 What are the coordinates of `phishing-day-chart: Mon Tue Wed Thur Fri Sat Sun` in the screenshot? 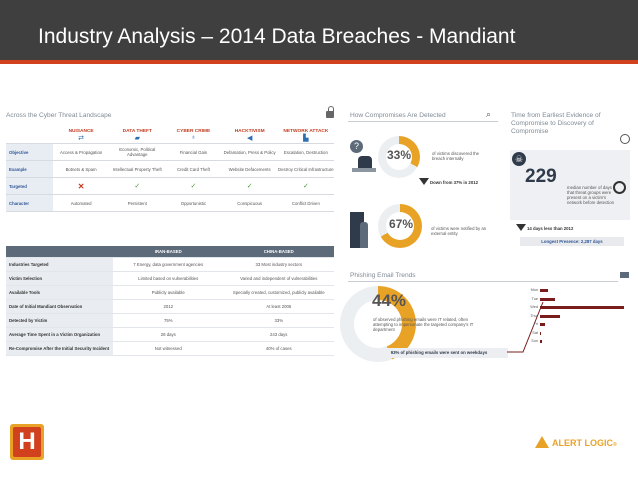 It's located at (581, 319).